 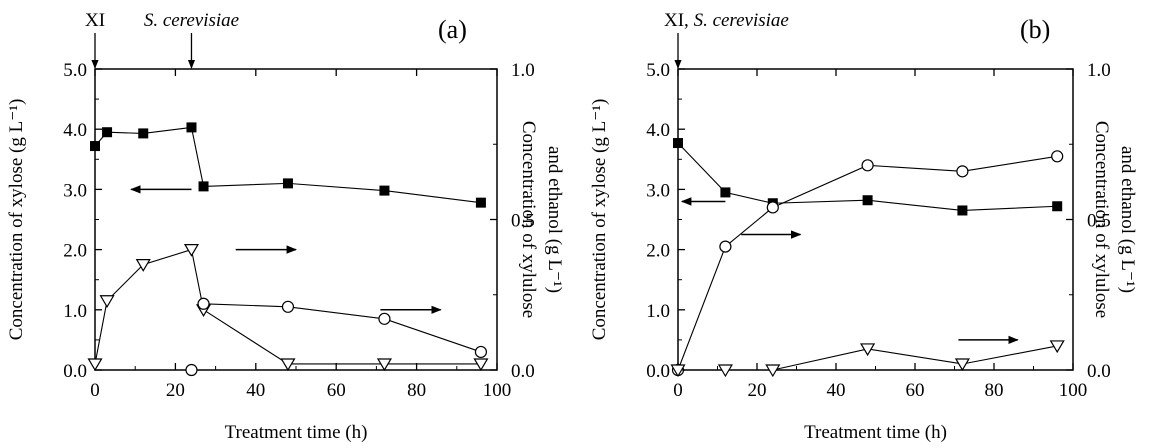 What do you see at coordinates (95, 20) in the screenshot?
I see `annotation-label: XI` at bounding box center [95, 20].